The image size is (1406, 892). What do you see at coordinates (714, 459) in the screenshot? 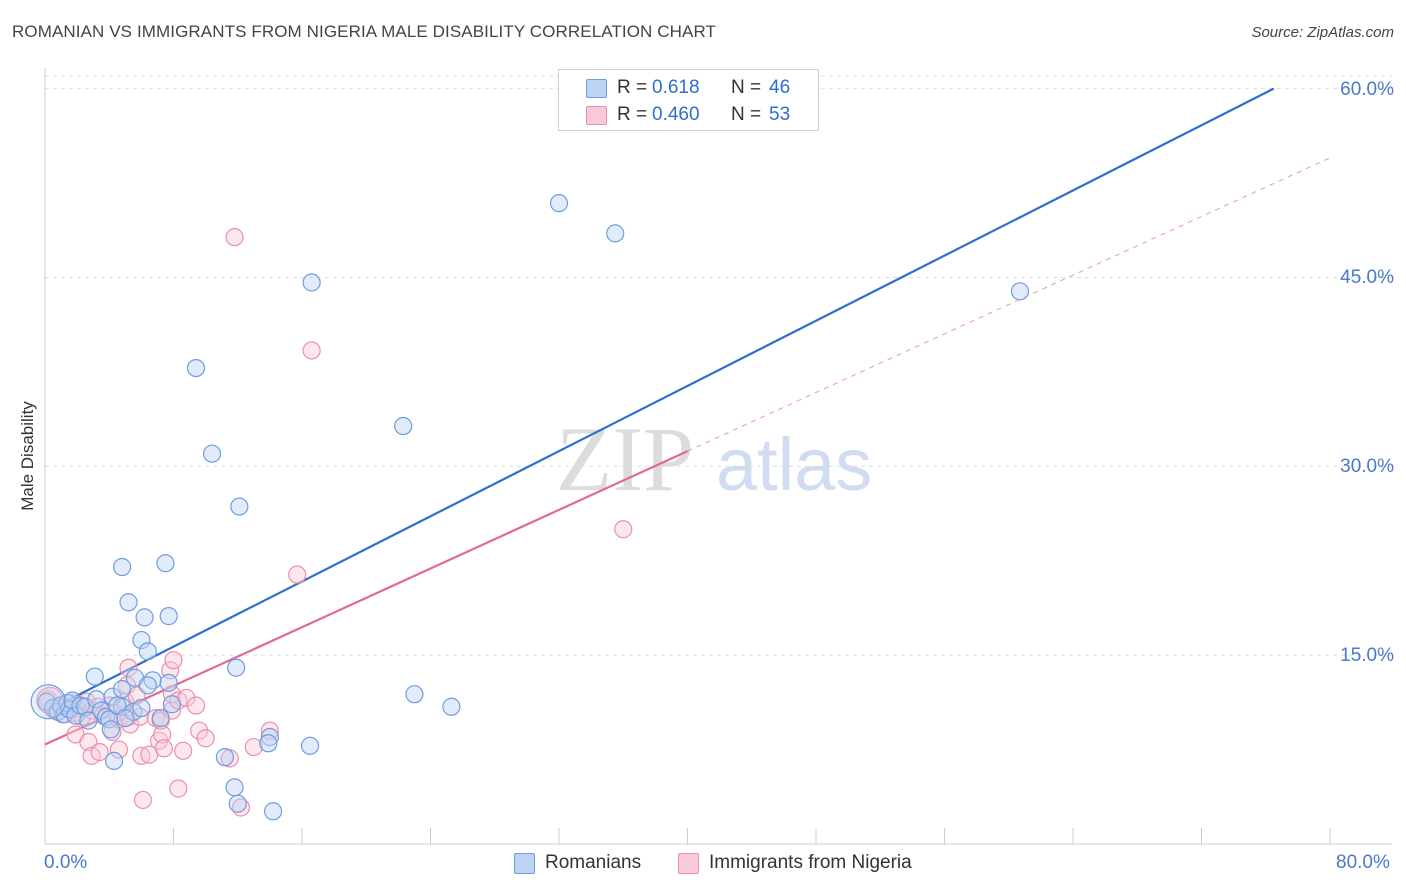
I see `watermark: ZIP atlas` at bounding box center [714, 459].